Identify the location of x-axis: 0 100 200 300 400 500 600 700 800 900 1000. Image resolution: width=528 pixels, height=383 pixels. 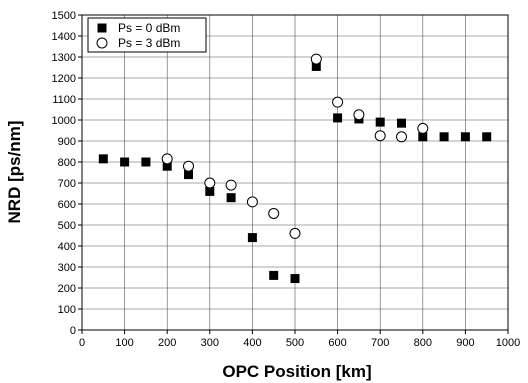
(299, 339).